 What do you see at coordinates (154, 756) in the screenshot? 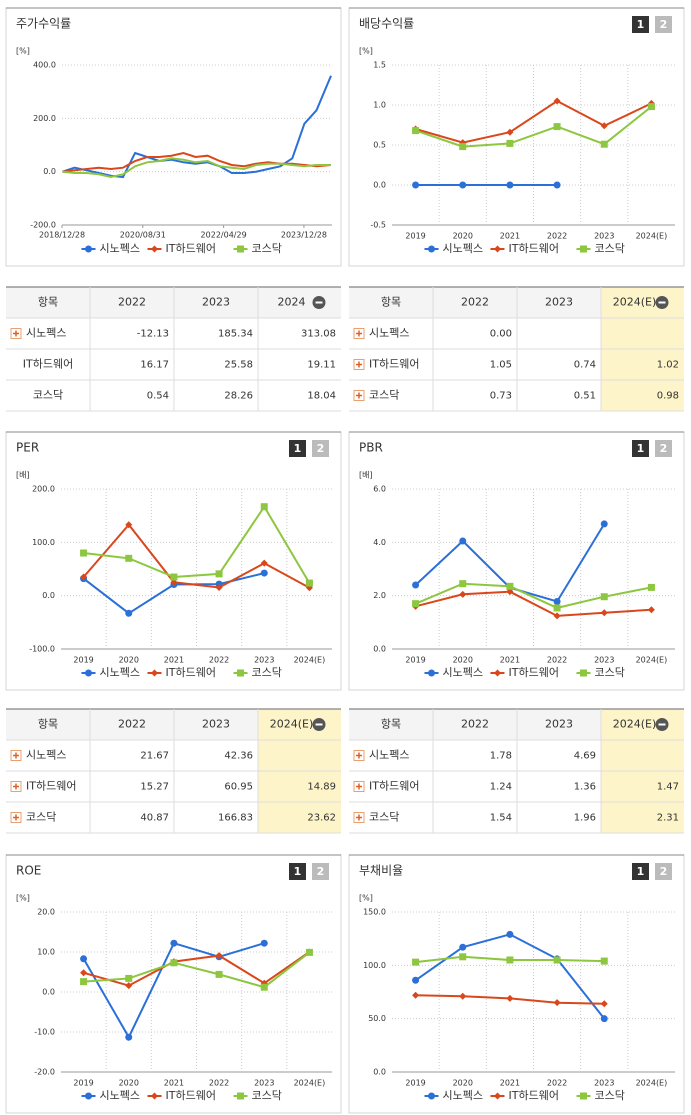
I see `cell-value: 21.67` at bounding box center [154, 756].